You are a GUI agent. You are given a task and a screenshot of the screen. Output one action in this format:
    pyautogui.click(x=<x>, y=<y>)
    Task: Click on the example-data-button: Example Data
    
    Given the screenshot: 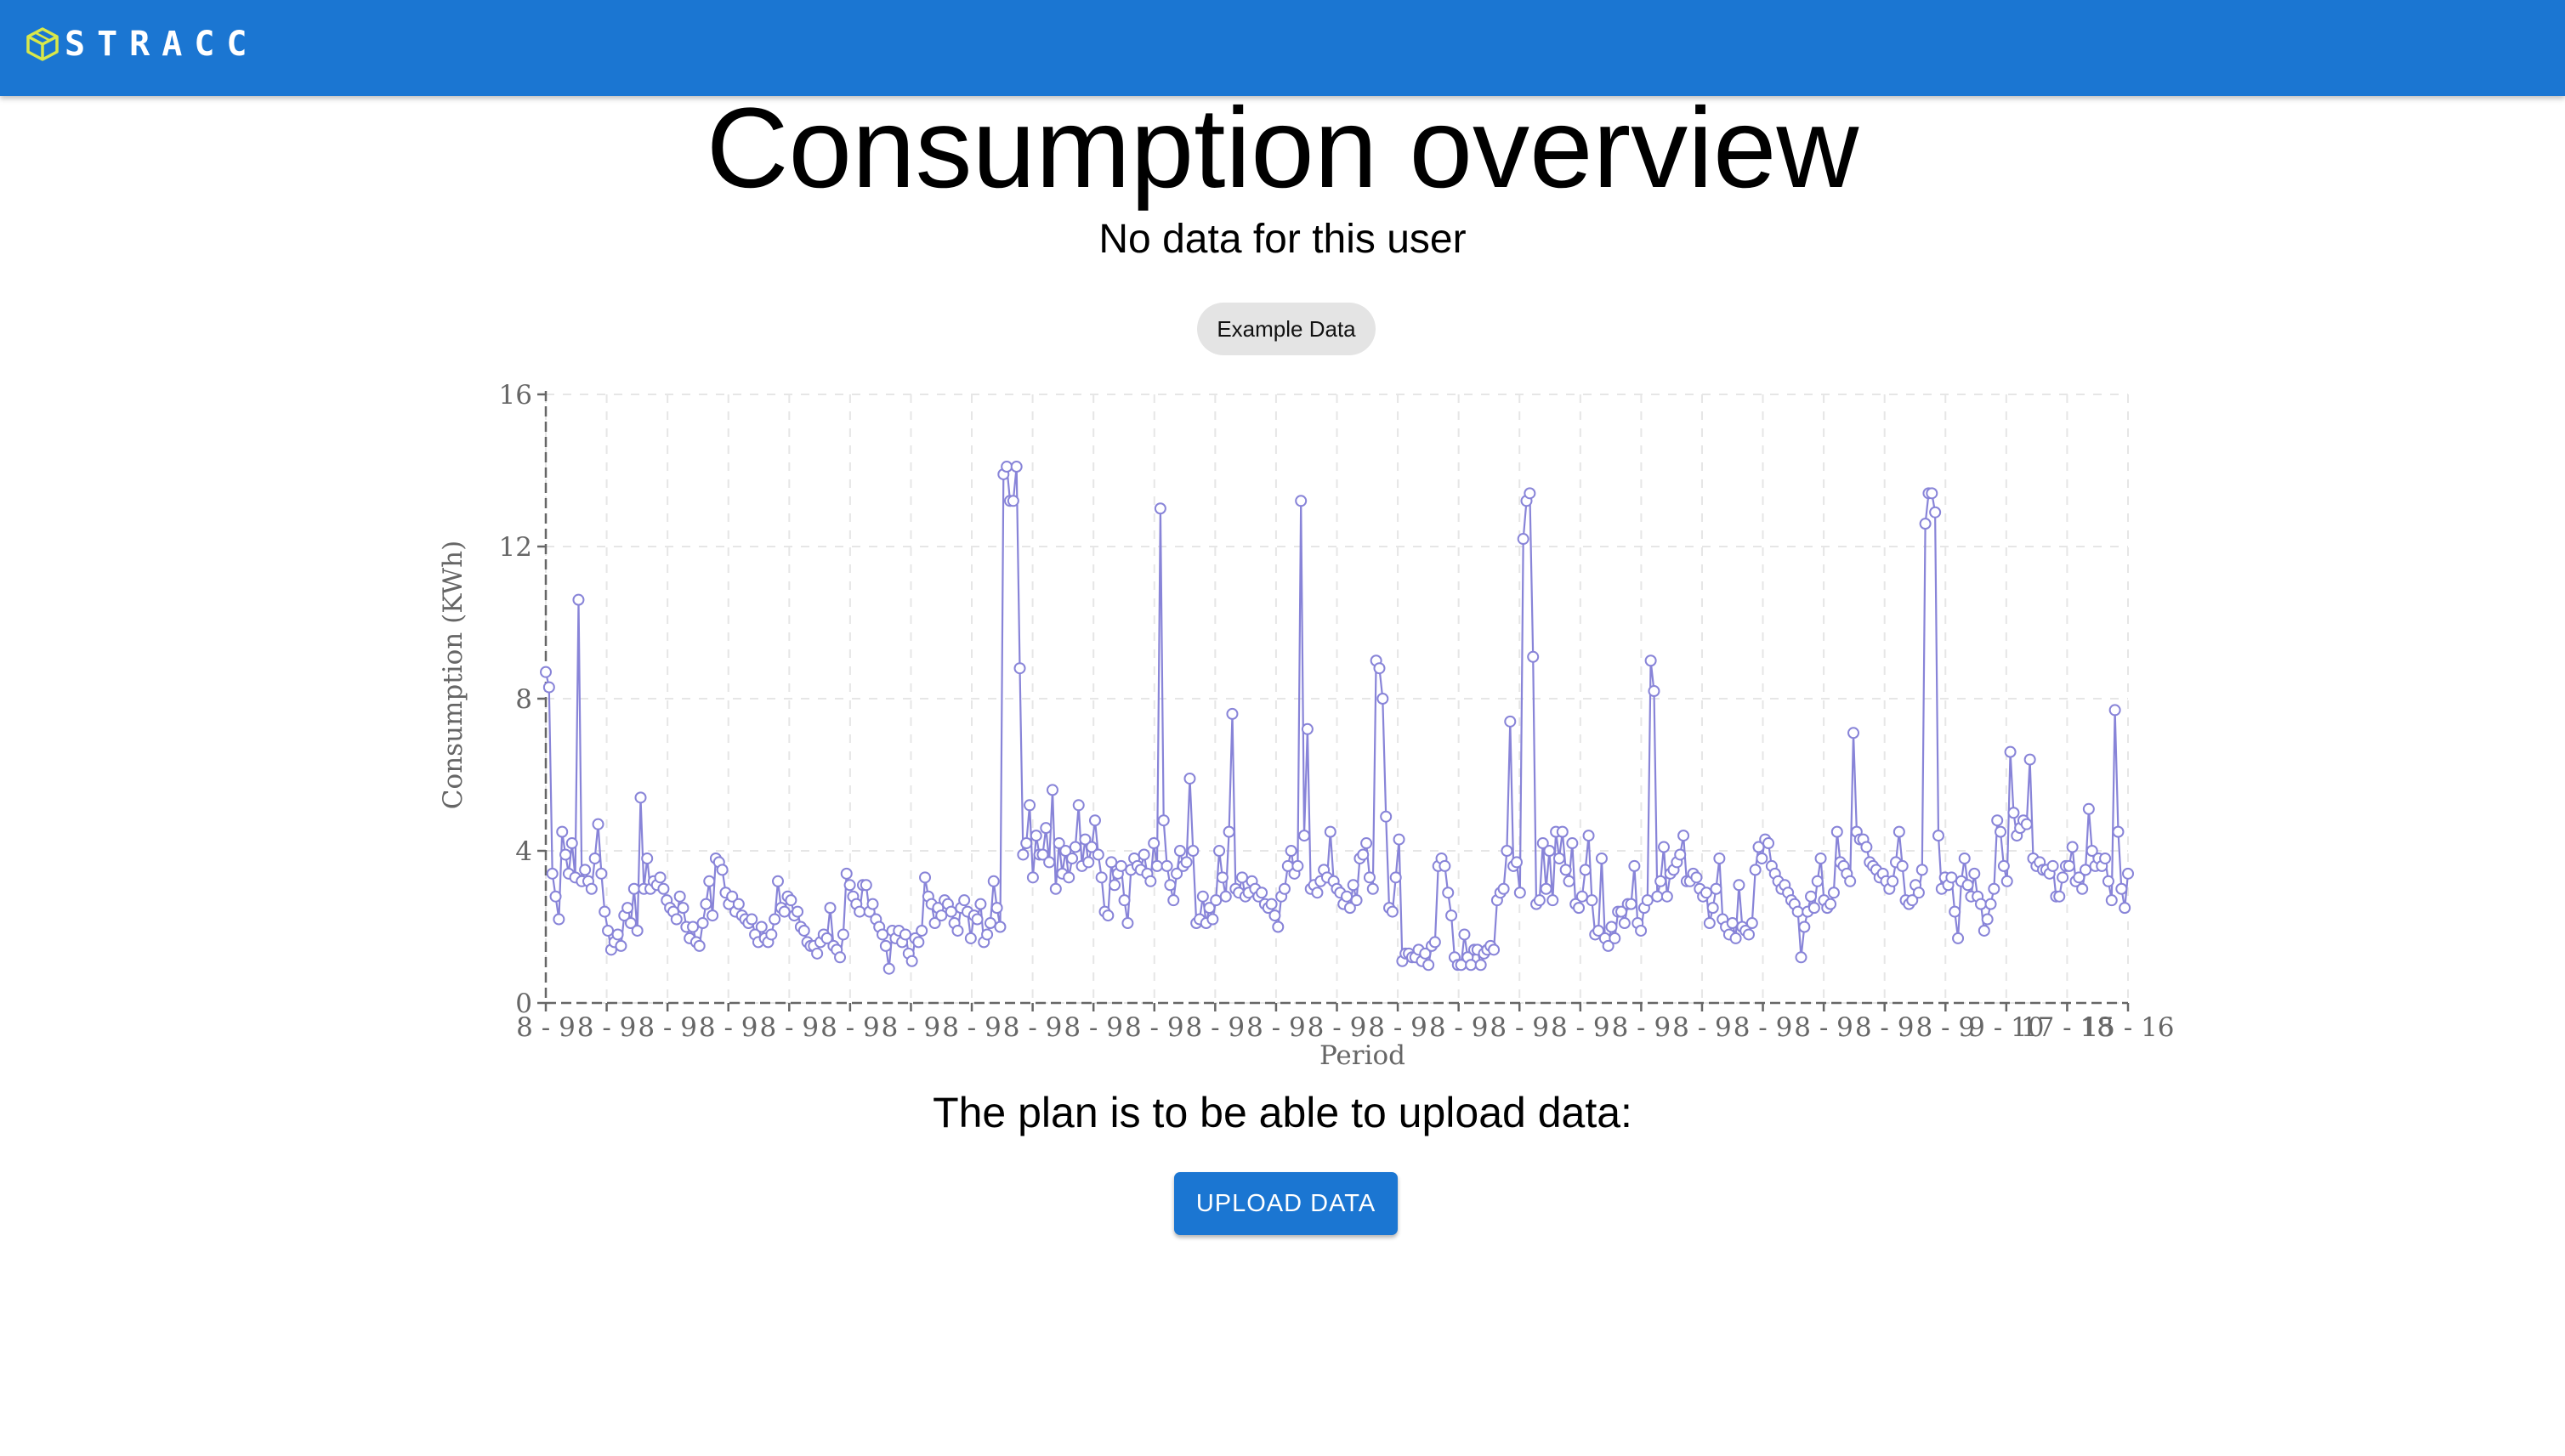 What is the action you would take?
    pyautogui.click(x=1287, y=329)
    